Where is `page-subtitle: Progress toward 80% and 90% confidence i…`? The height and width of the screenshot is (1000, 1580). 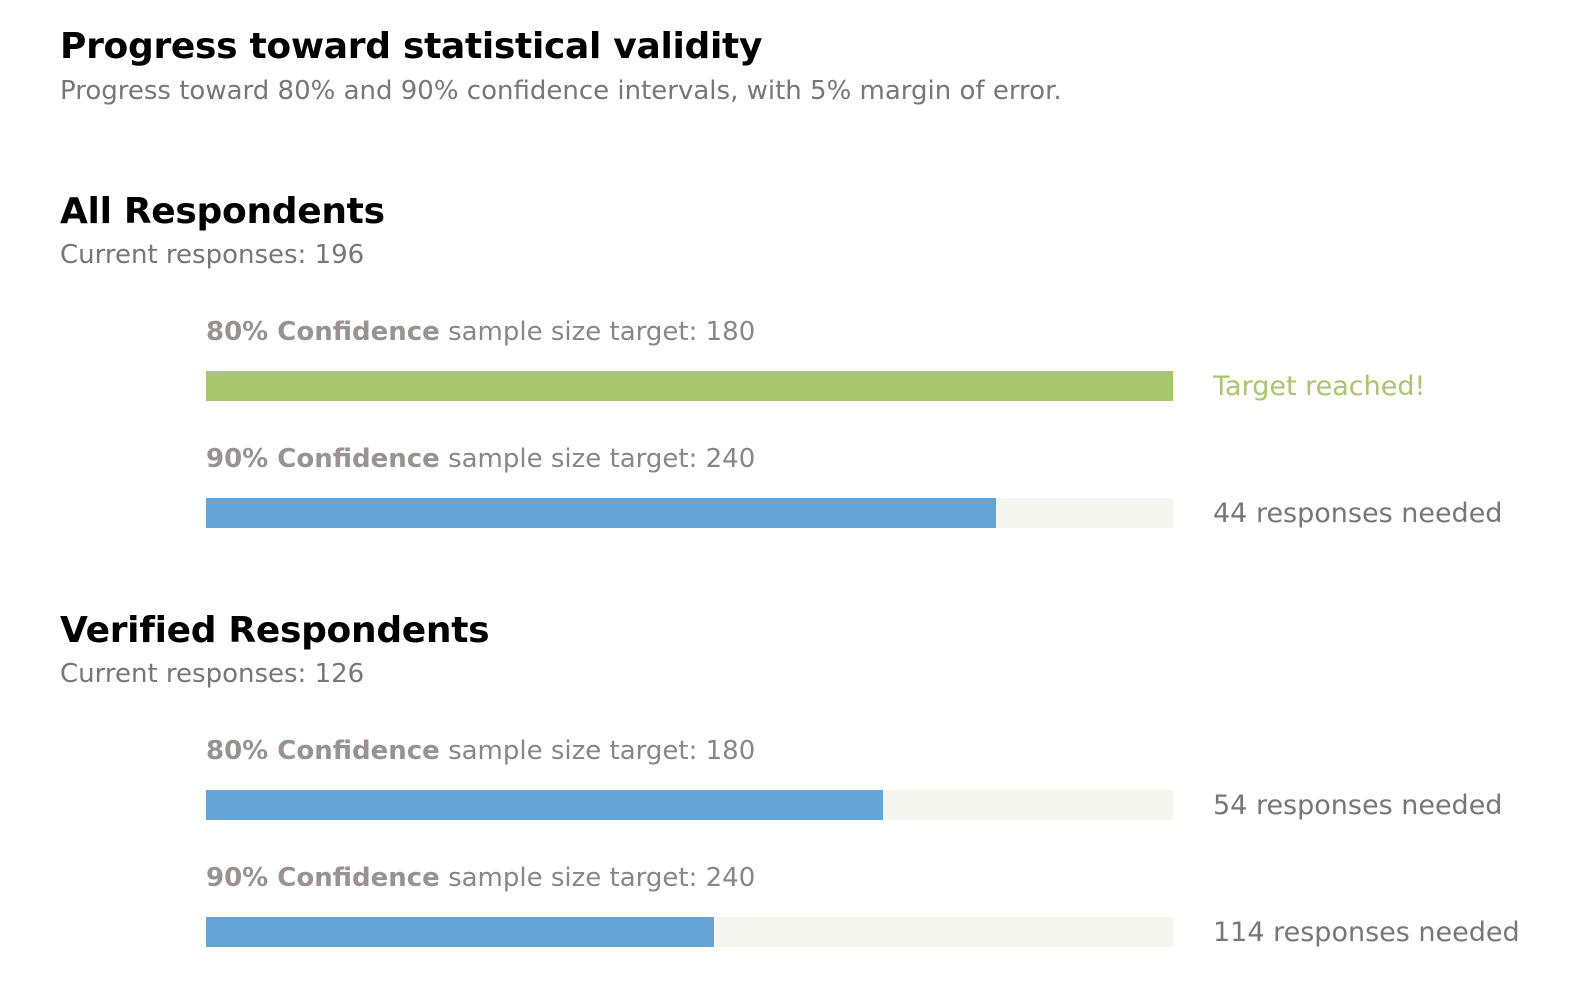 page-subtitle: Progress toward 80% and 90% confidence i… is located at coordinates (561, 91).